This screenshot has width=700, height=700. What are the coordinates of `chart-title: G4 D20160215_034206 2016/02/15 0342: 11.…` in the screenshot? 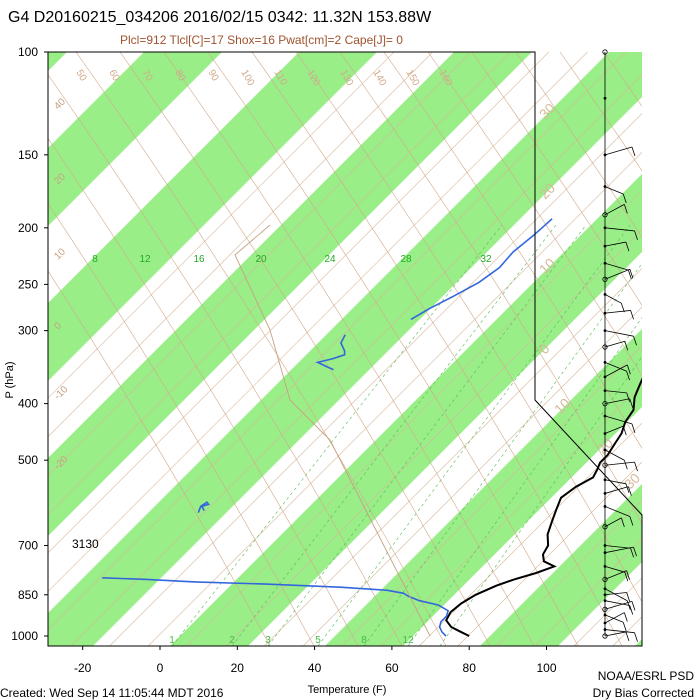 It's located at (220, 17).